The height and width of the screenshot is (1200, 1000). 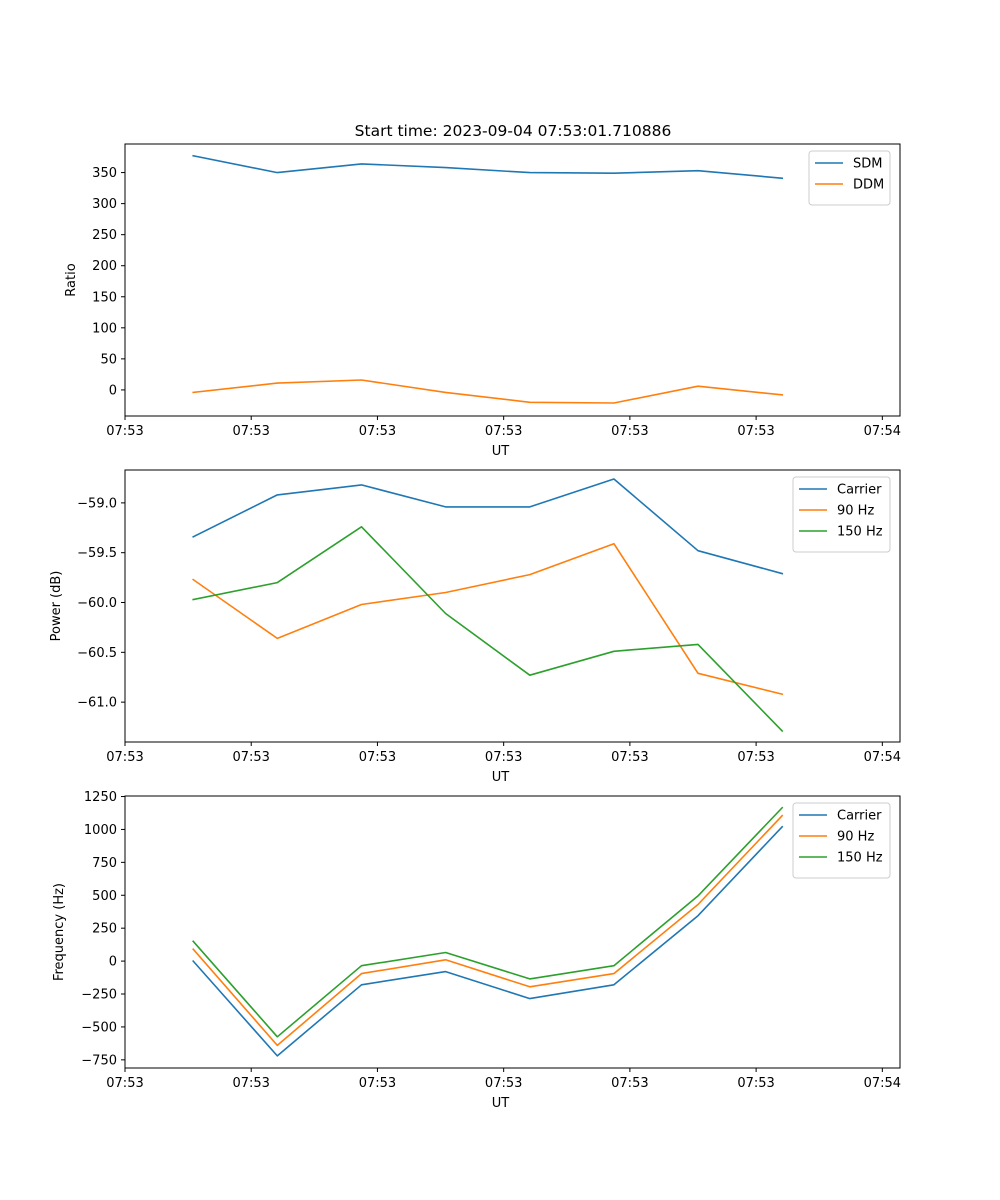 What do you see at coordinates (99, 1027) in the screenshot?
I see `y-tick-label: −500` at bounding box center [99, 1027].